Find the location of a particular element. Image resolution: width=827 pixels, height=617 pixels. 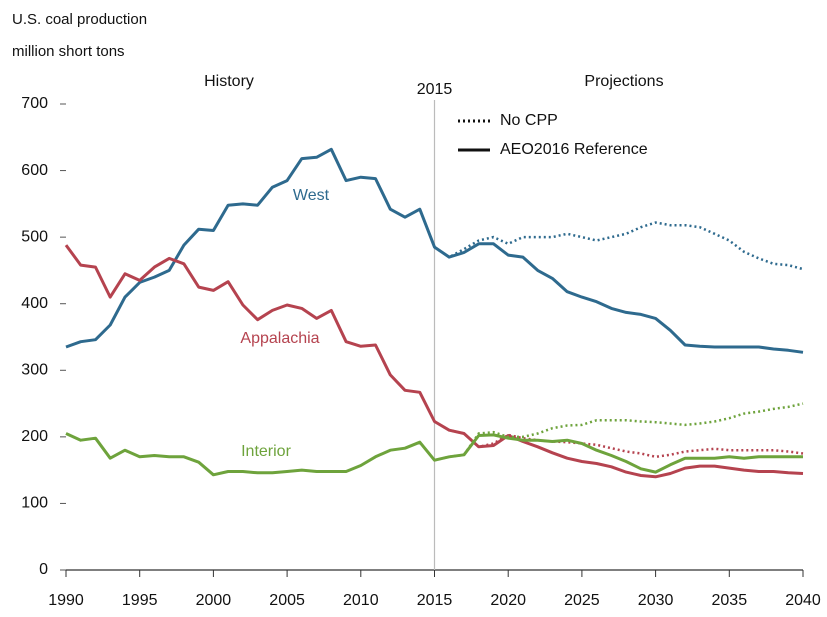

x-tick-label: 2005 is located at coordinates (287, 600).